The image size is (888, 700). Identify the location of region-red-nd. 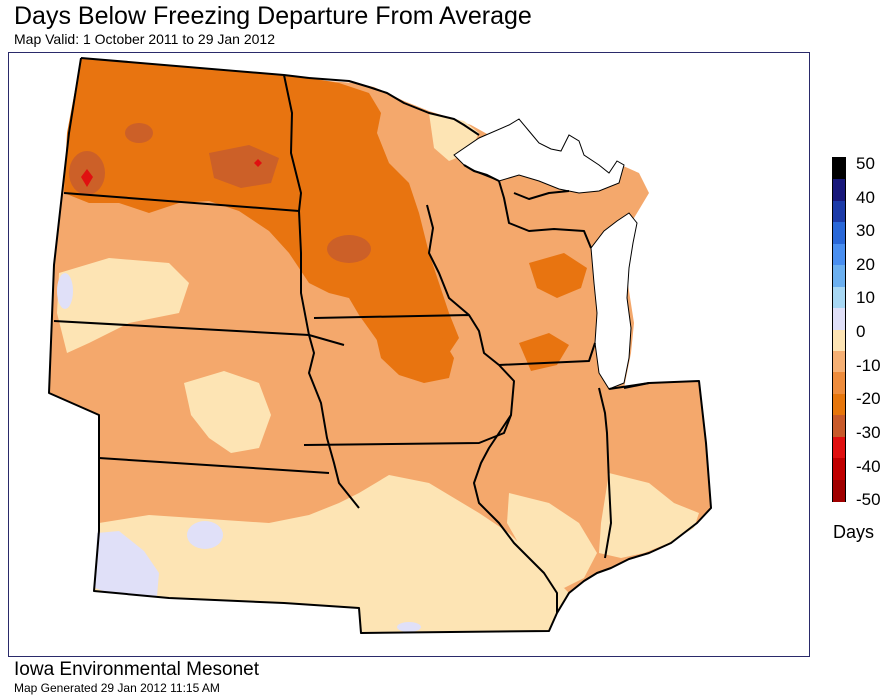
(258, 163).